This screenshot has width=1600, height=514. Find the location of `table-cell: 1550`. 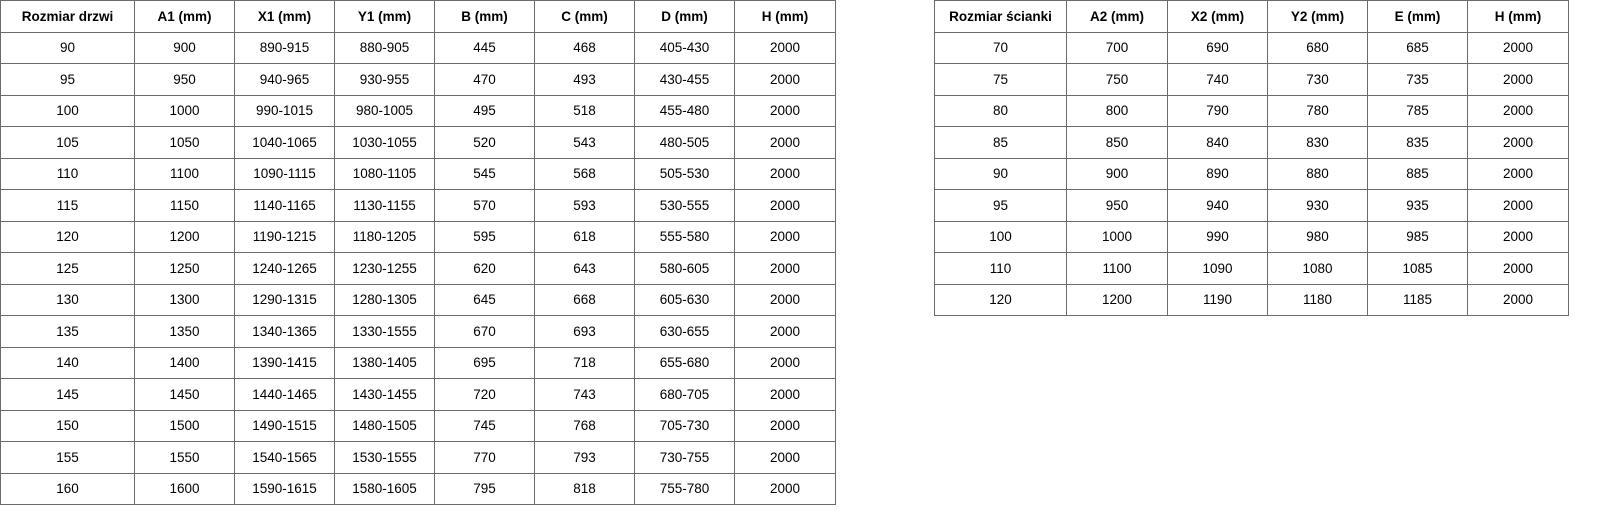

table-cell: 1550 is located at coordinates (184, 457).